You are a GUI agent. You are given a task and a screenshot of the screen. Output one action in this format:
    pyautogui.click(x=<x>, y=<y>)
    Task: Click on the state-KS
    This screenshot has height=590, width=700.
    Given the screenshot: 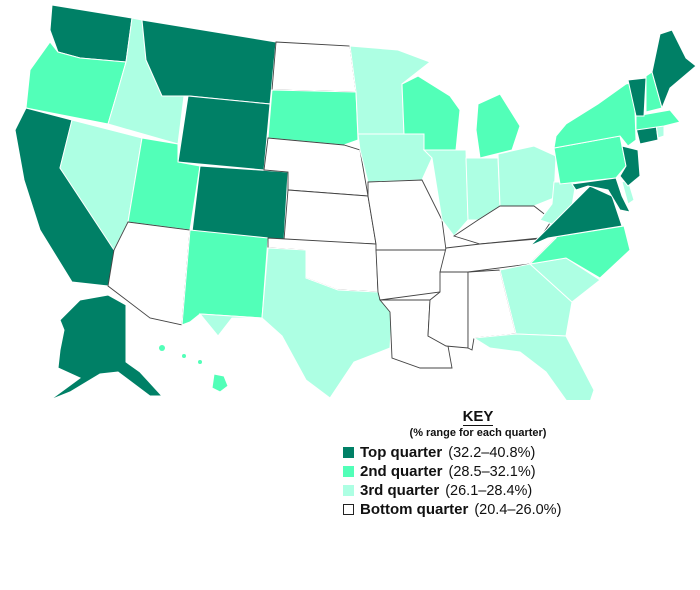 What is the action you would take?
    pyautogui.click(x=330, y=217)
    